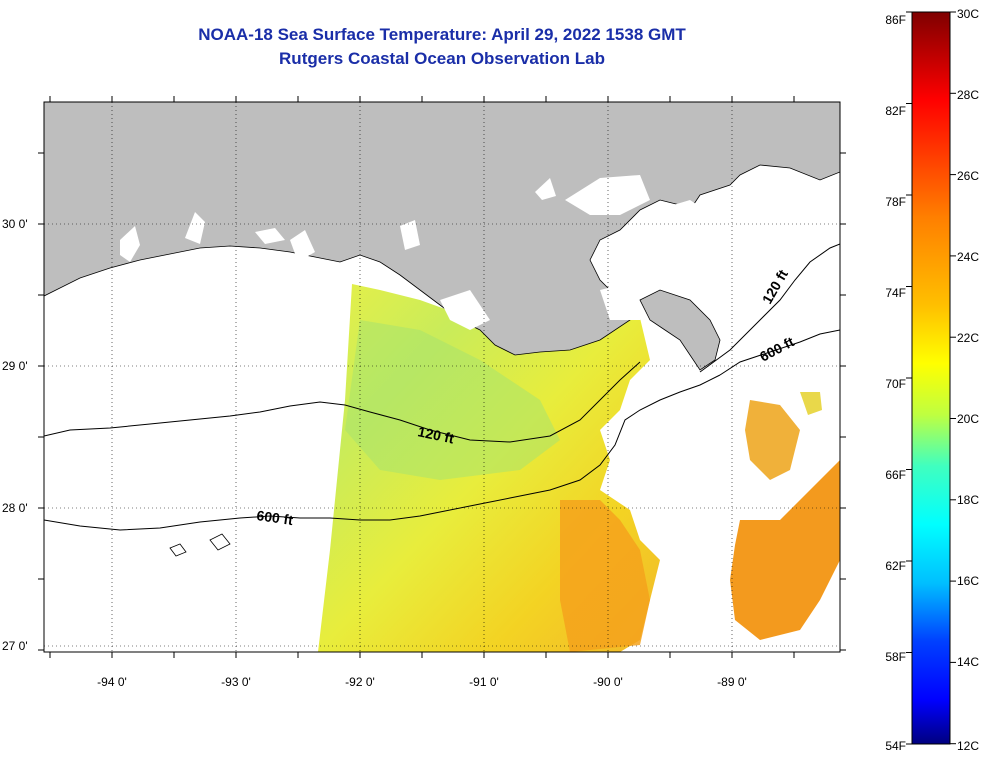 This screenshot has width=992, height=761. I want to click on contour-600ft-west, so click(382, 452).